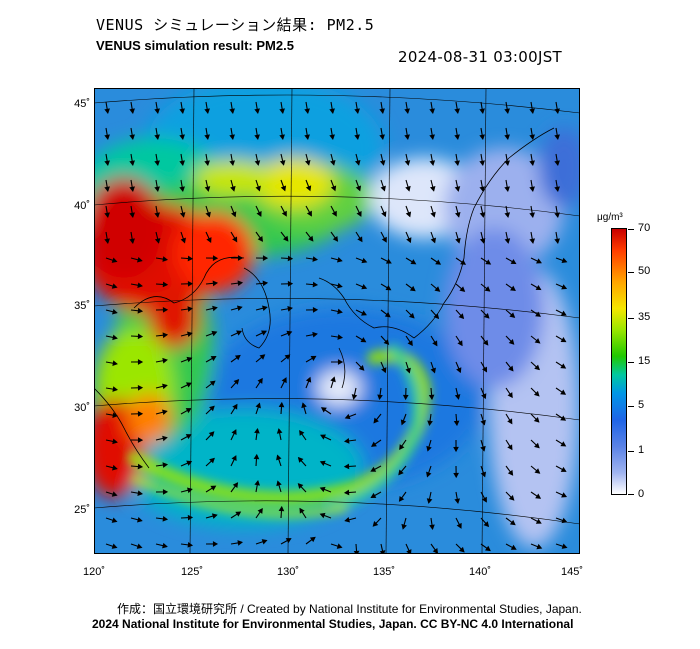 The image size is (700, 649). Describe the element at coordinates (82, 104) in the screenshot. I see `lat-label-45: 45˚` at that location.